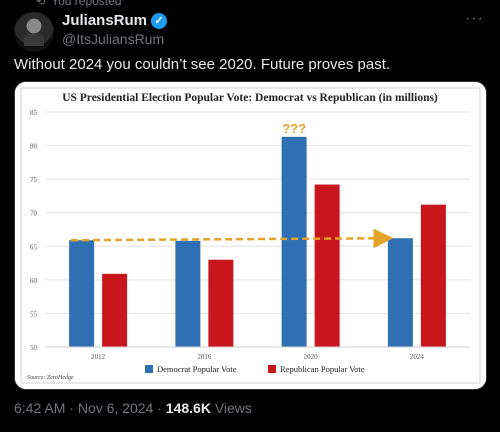 This screenshot has width=500, height=432. Describe the element at coordinates (34, 180) in the screenshot. I see `y-tick-label: 75` at that location.